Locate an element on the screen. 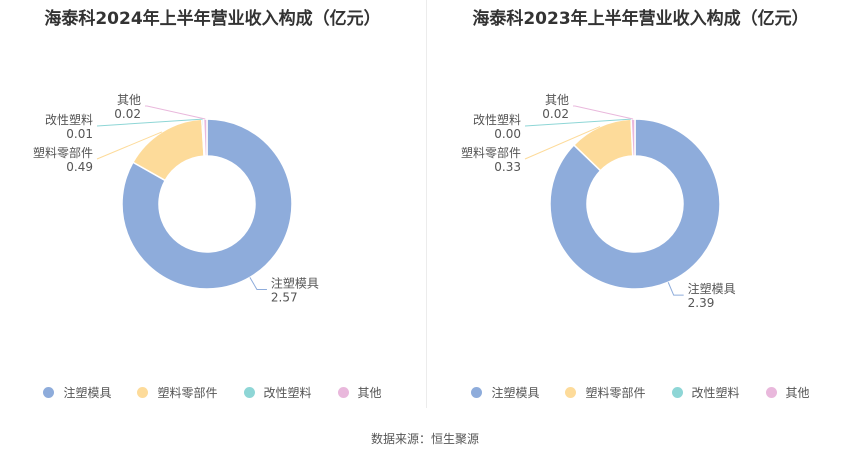  slice-value-modified-plastics: 0.00 is located at coordinates (507, 134).